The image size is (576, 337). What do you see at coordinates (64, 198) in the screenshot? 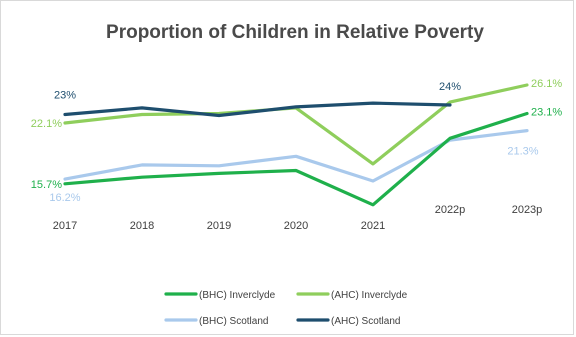
I see `data-label: 16.2%` at bounding box center [64, 198].